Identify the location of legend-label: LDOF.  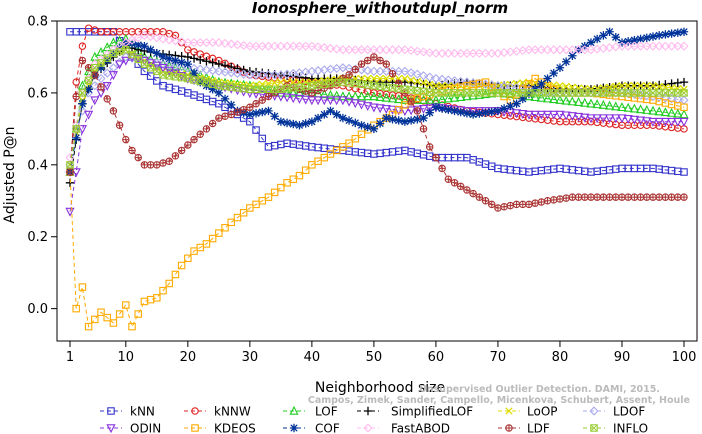
(629, 412).